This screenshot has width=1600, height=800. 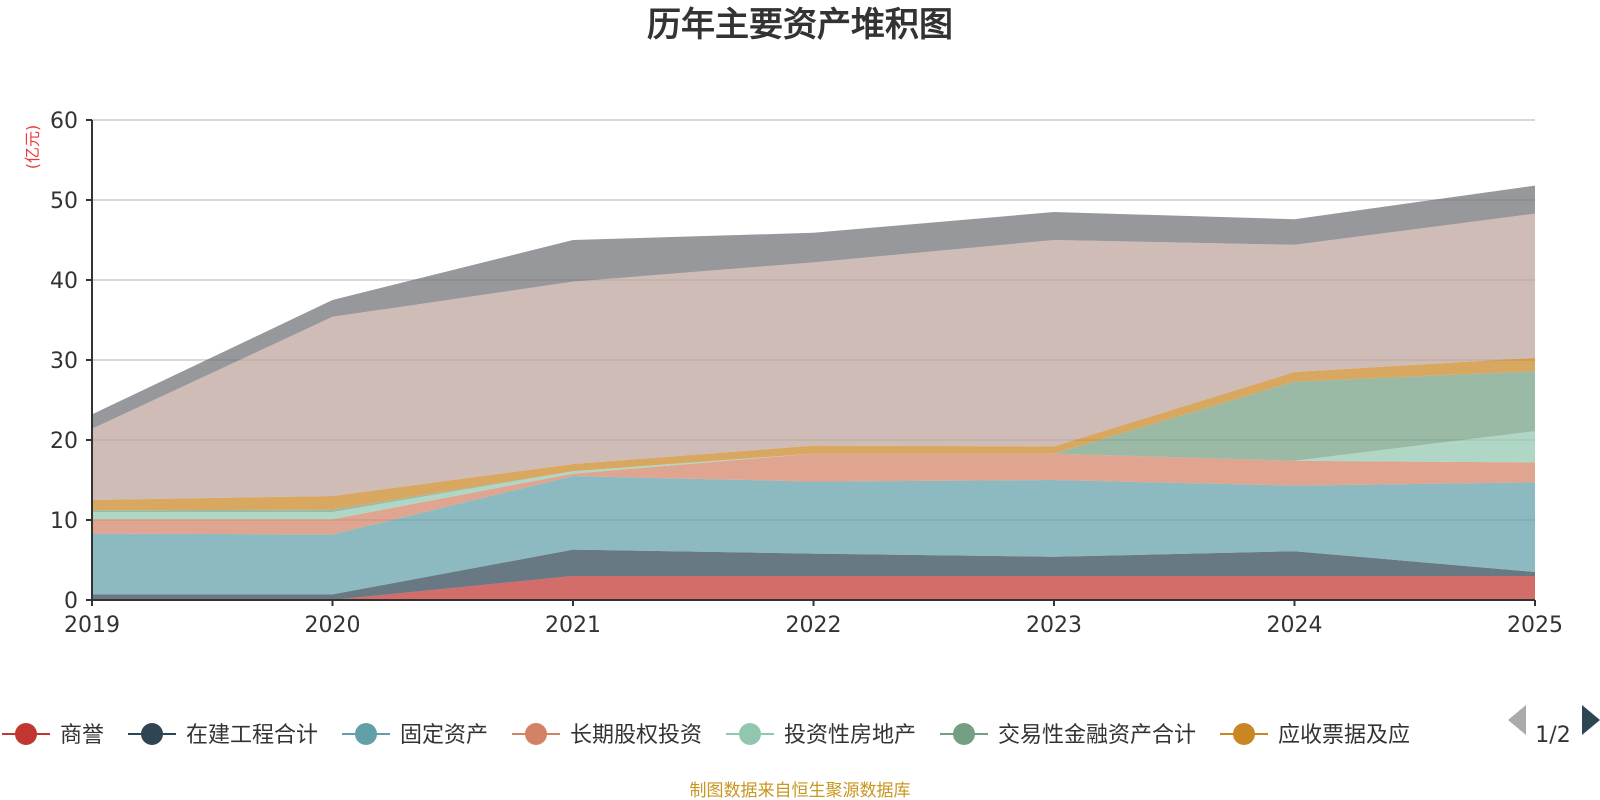 I want to click on legend-item-4: 投资性房地产, so click(x=821, y=735).